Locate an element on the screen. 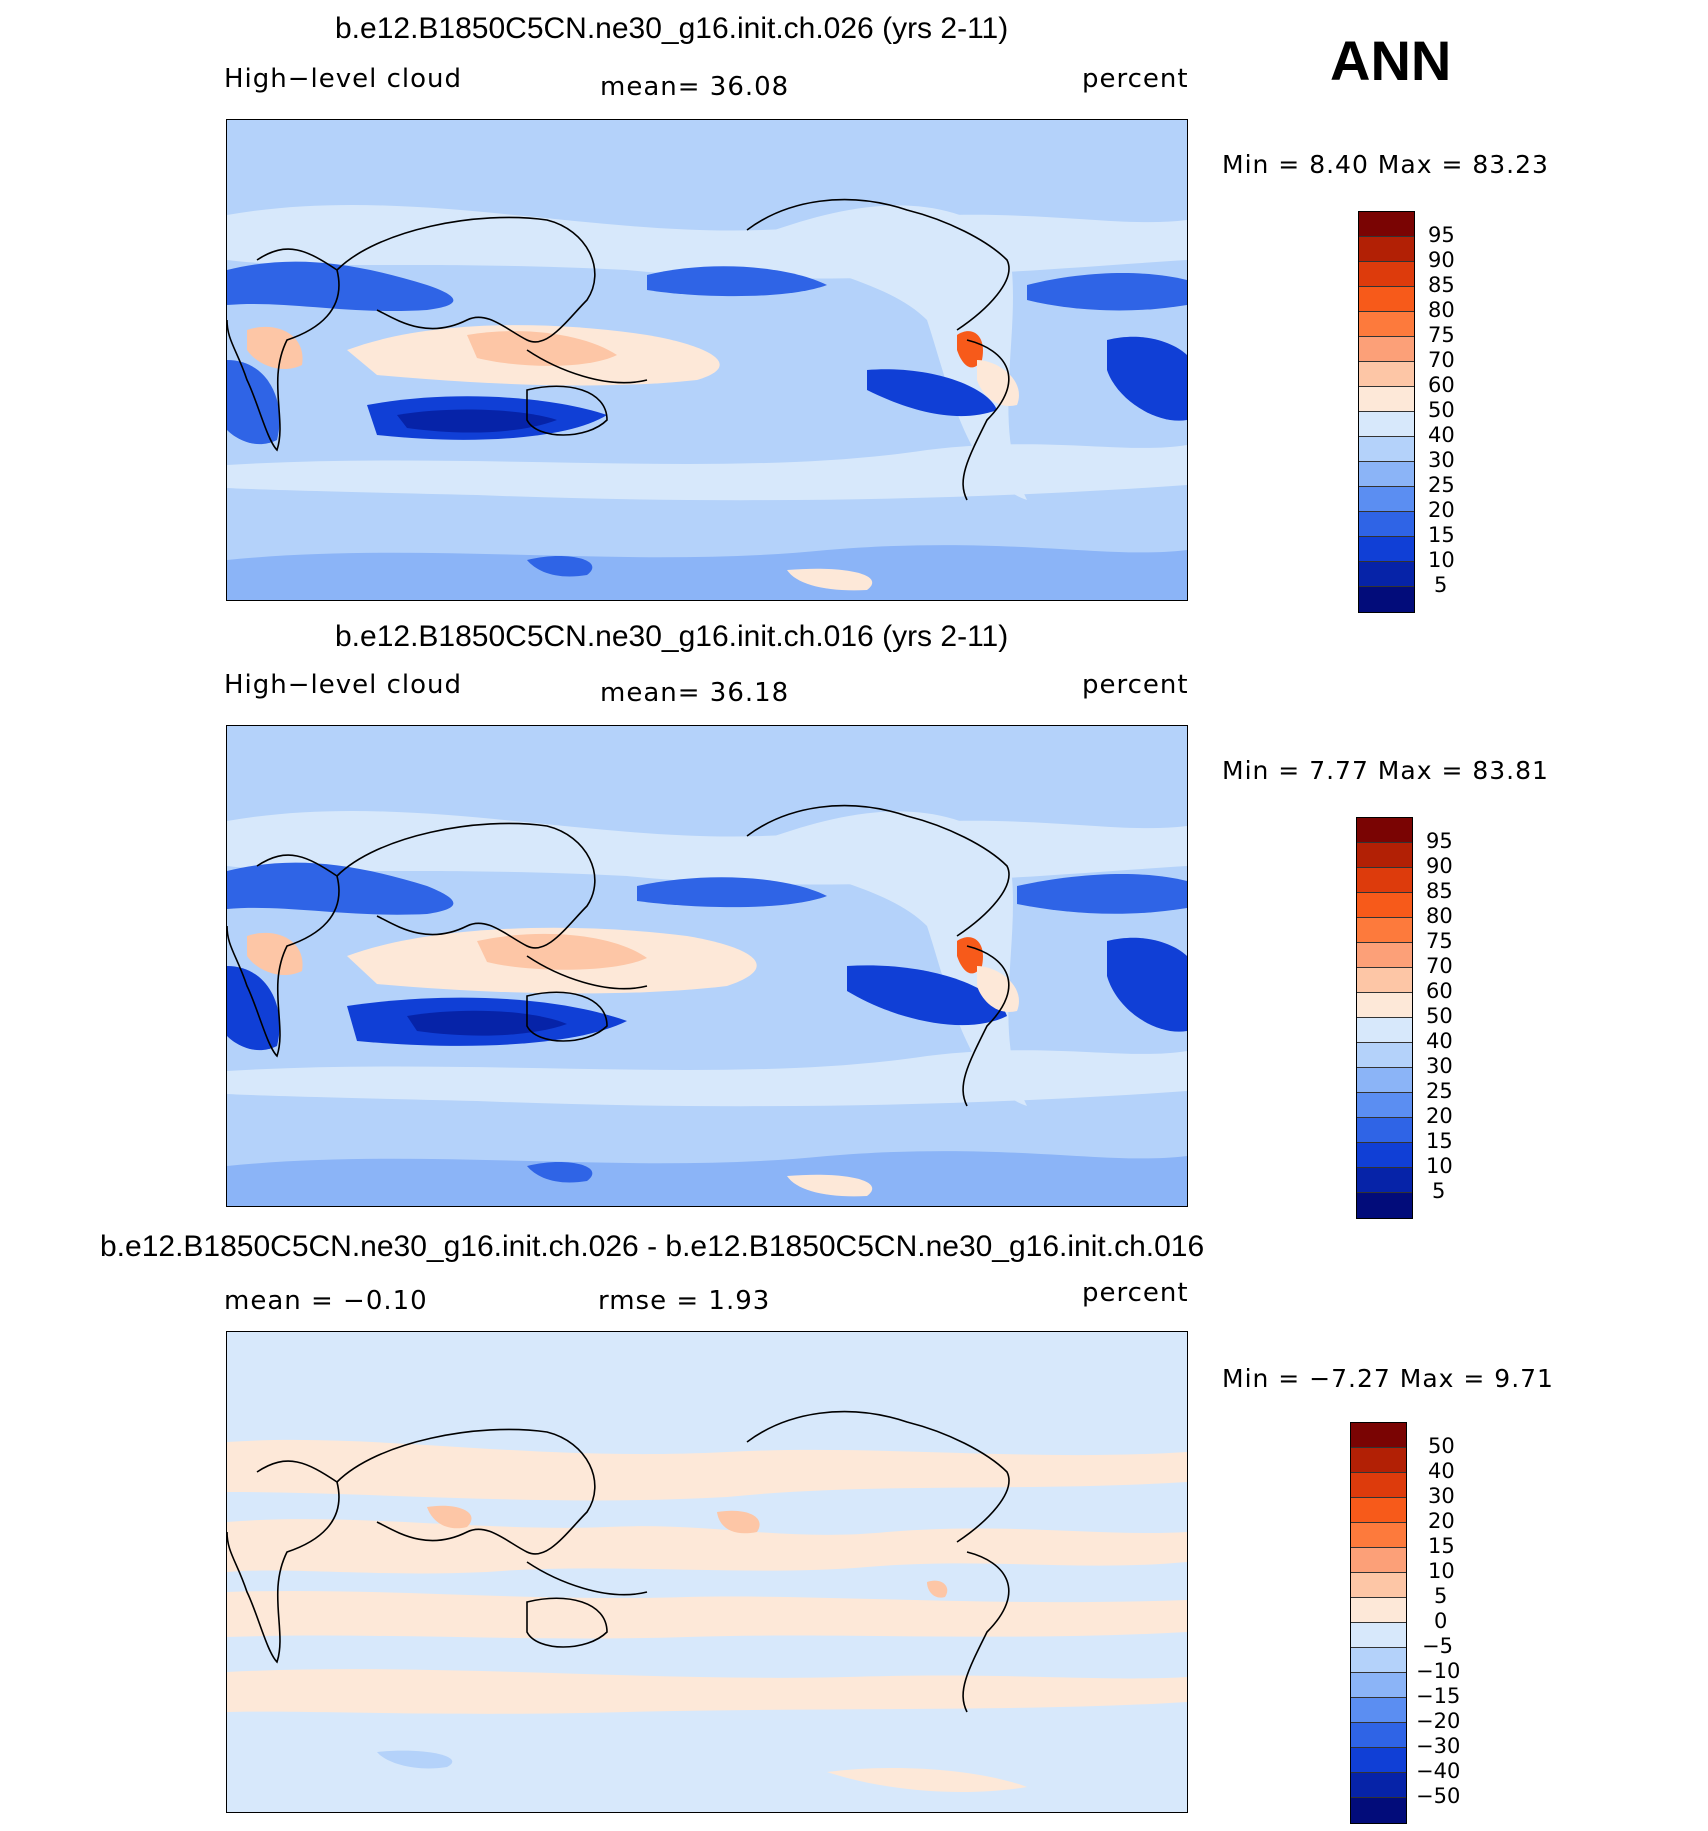 The image size is (1708, 1831). panel3-minmax: Min = −7.27 Max = 9.71 is located at coordinates (1388, 1378).